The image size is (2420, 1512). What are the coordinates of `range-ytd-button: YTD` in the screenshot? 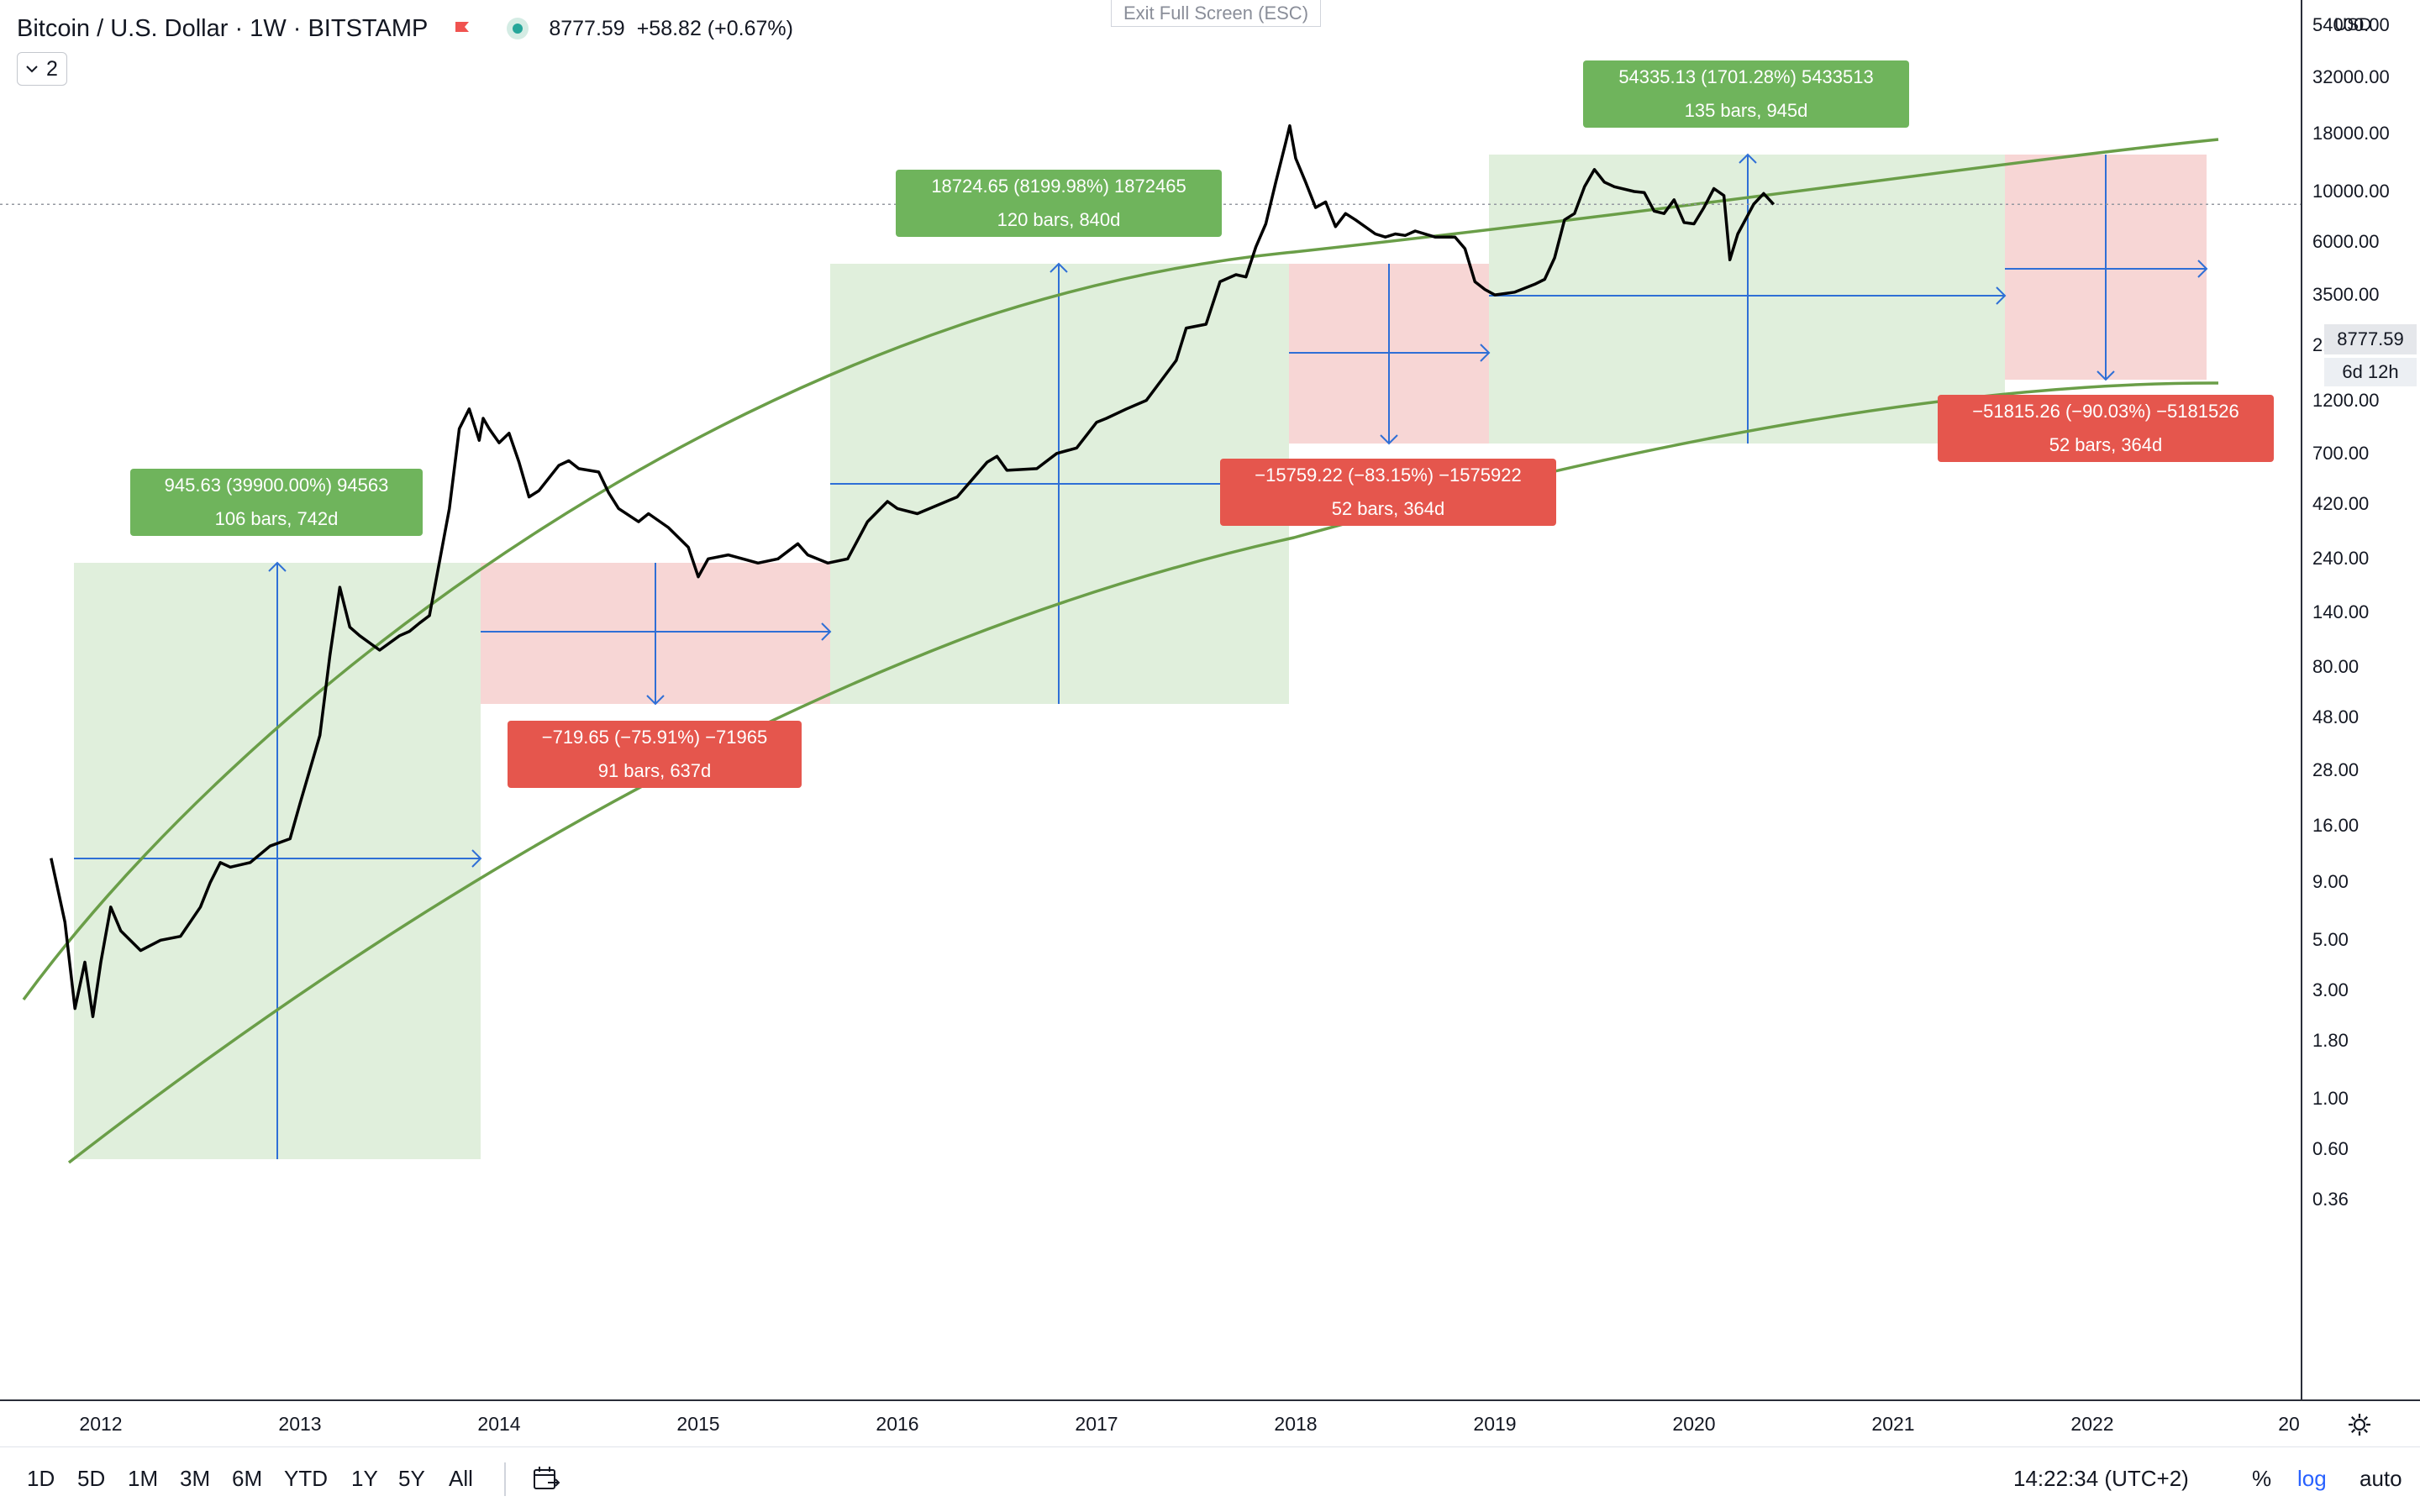 It's located at (306, 1478).